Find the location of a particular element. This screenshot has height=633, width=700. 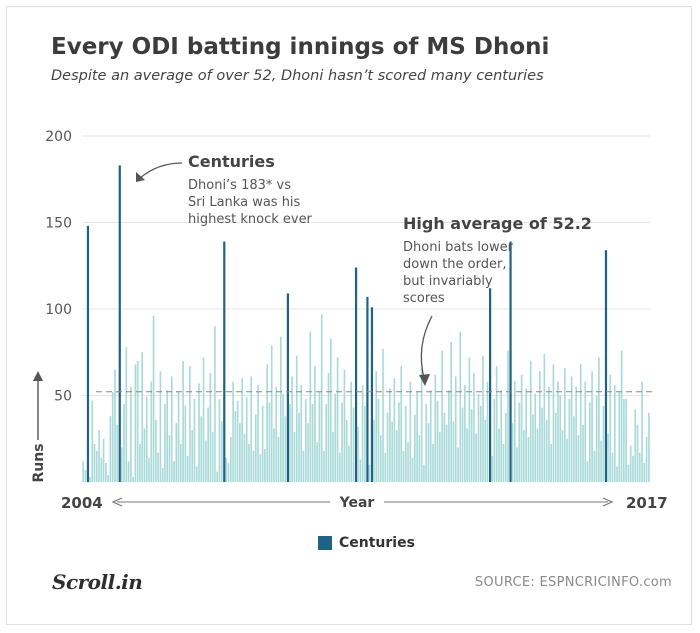

average-annotation-line: down the order, is located at coordinates (454, 264).